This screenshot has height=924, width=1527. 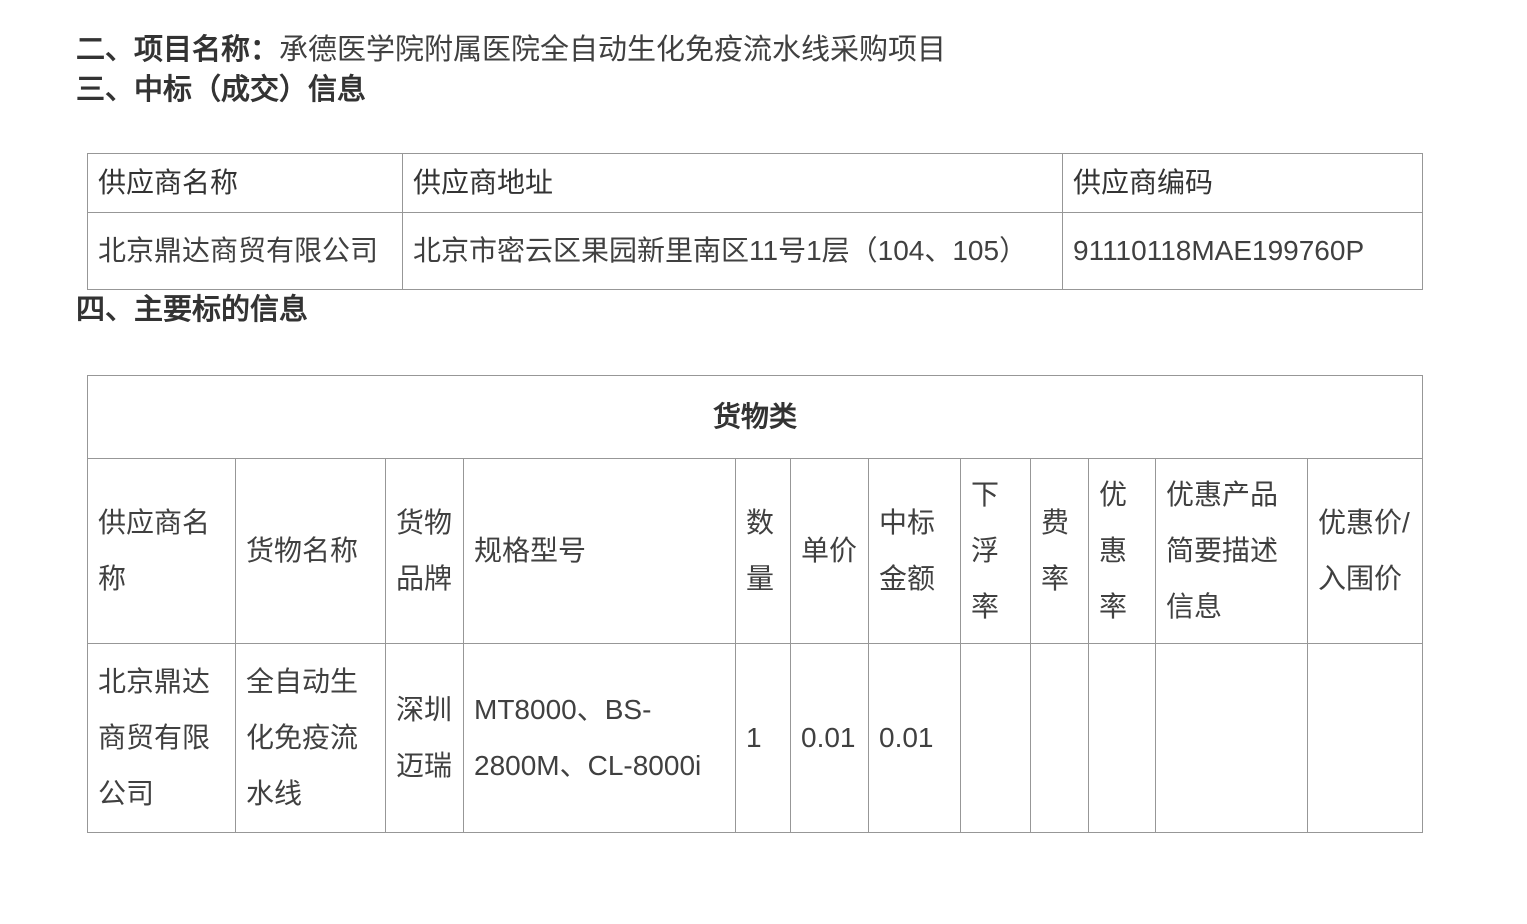 I want to click on goods-col-award-amount: 中标金额, so click(x=914, y=551).